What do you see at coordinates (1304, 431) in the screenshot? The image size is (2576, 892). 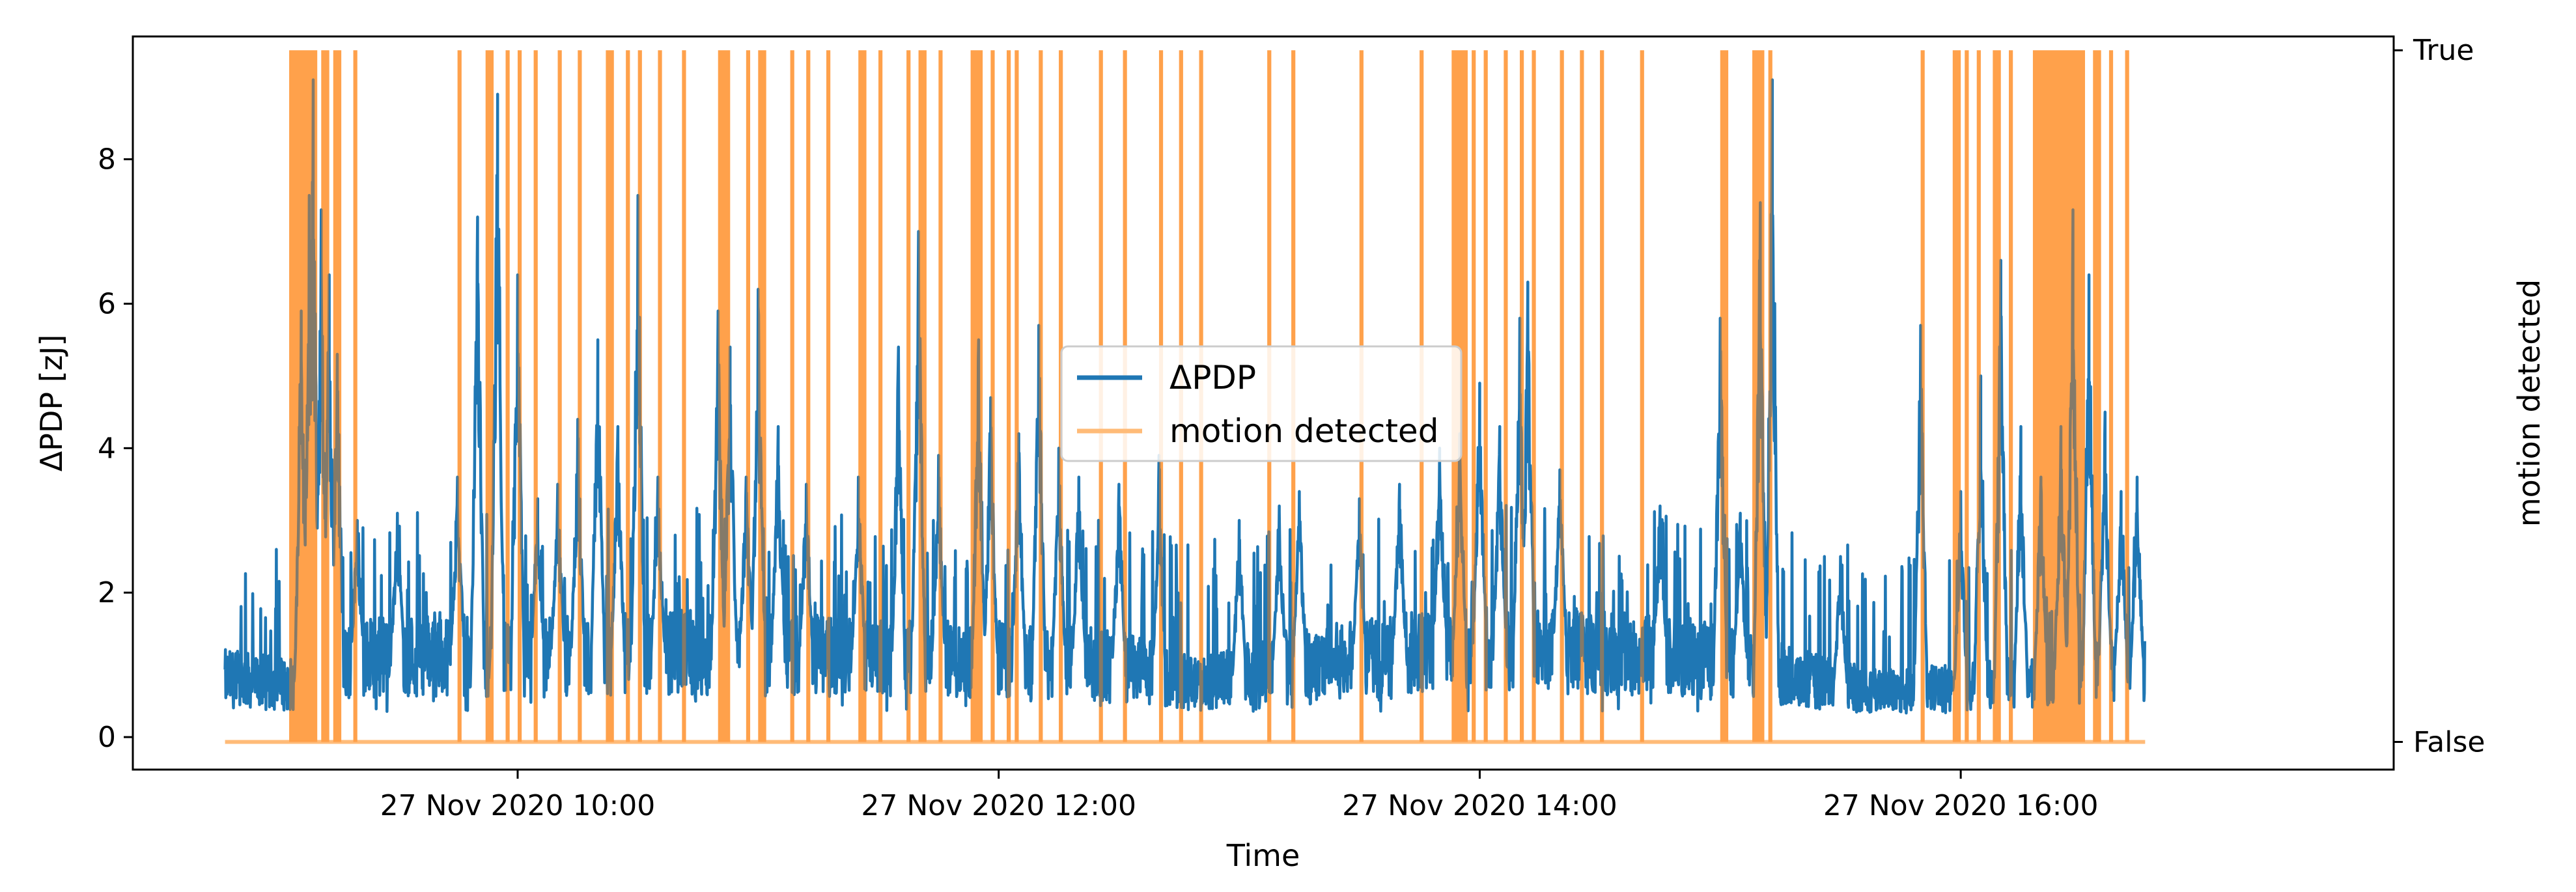 I see `legend-label-motion: motion detected` at bounding box center [1304, 431].